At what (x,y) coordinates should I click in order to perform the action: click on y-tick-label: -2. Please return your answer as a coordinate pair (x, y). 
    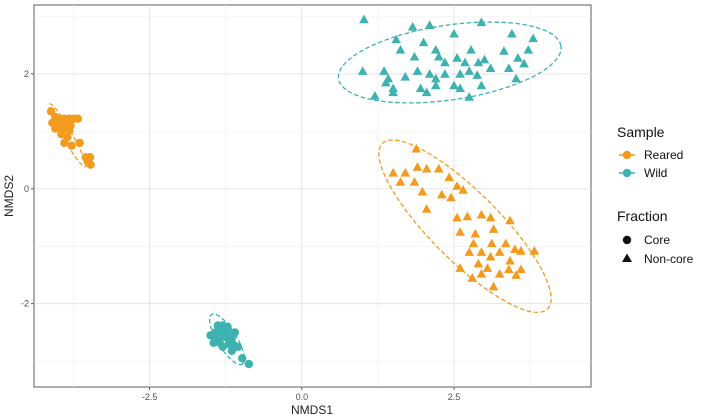
    Looking at the image, I should click on (25, 304).